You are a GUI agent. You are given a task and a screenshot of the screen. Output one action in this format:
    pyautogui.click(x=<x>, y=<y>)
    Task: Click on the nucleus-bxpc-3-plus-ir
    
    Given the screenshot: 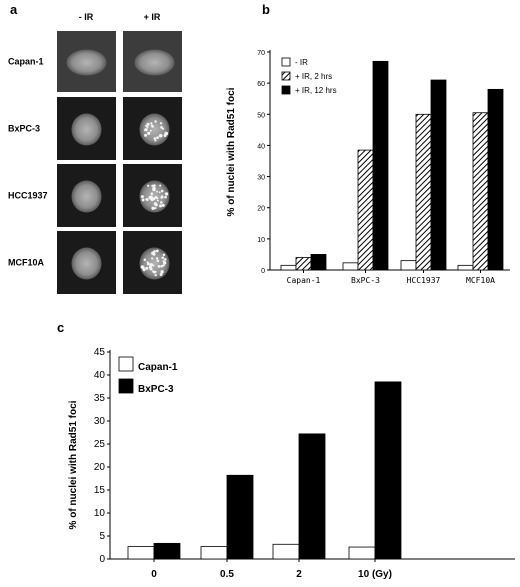 What is the action you would take?
    pyautogui.click(x=154, y=129)
    